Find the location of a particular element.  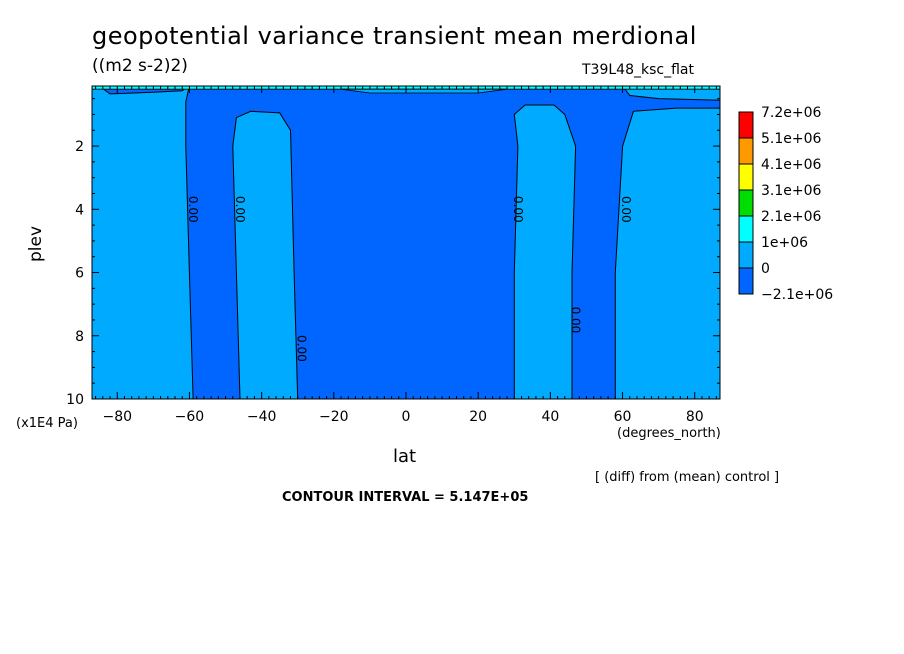

y-tick-label: 6 is located at coordinates (79, 274).